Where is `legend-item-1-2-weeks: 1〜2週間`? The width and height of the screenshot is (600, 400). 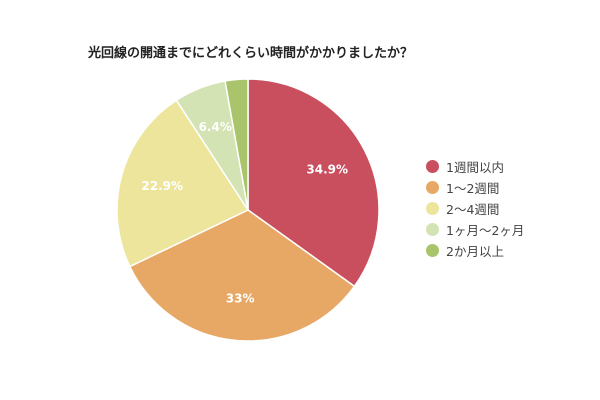 legend-item-1-2-weeks: 1〜2週間 is located at coordinates (475, 187).